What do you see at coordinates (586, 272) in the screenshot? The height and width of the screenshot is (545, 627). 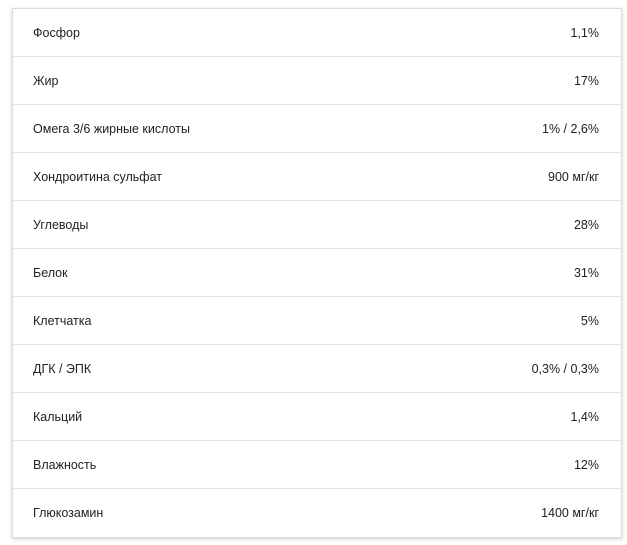 I see `nutrient-value: 31%` at bounding box center [586, 272].